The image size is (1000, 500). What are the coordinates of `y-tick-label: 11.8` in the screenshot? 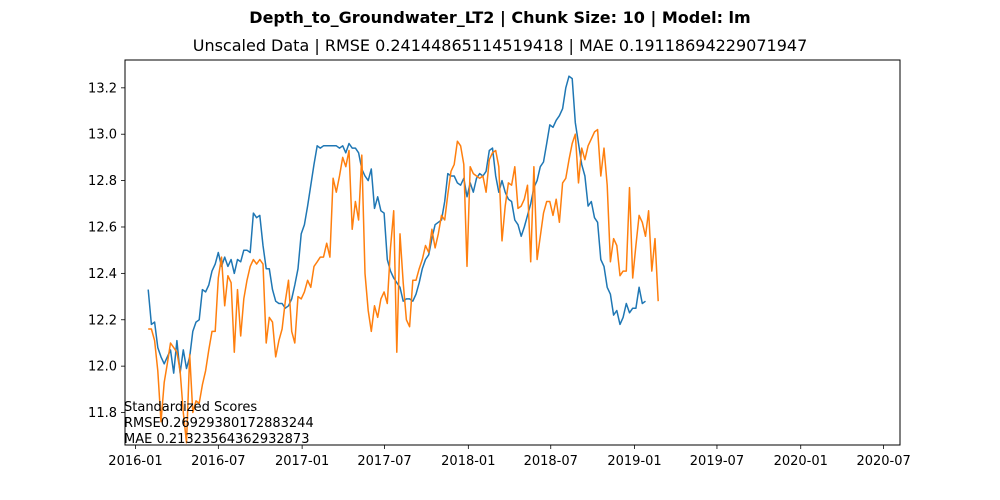 It's located at (102, 413).